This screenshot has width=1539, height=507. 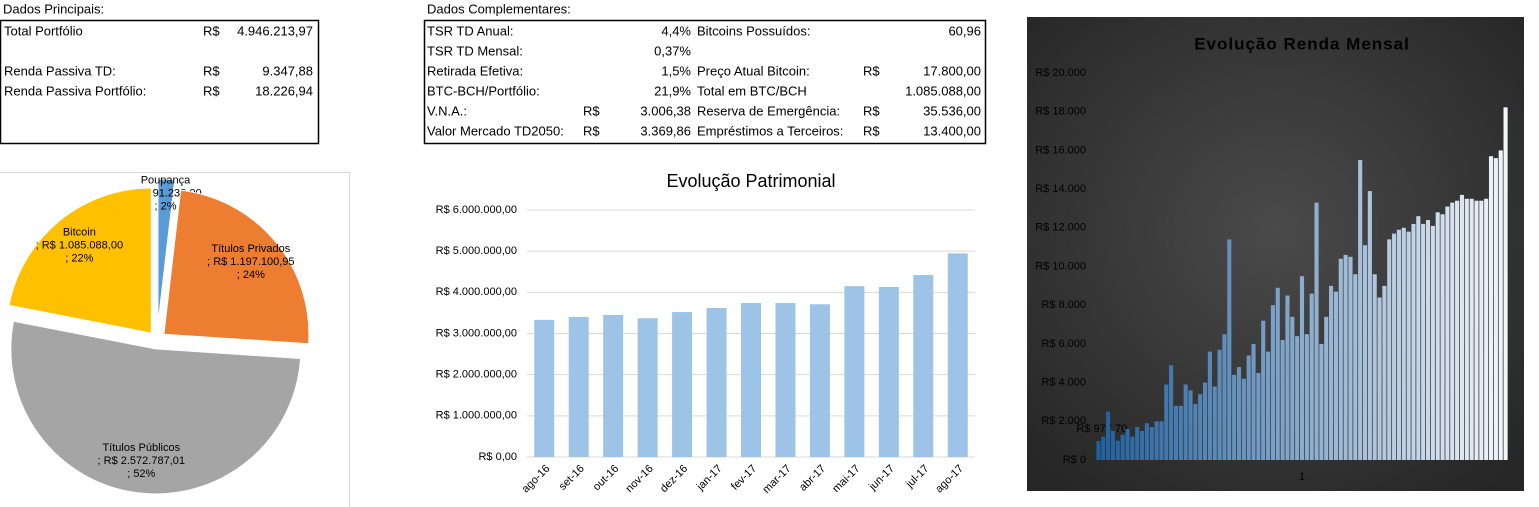 What do you see at coordinates (606, 478) in the screenshot?
I see `x-tick-label: out-16` at bounding box center [606, 478].